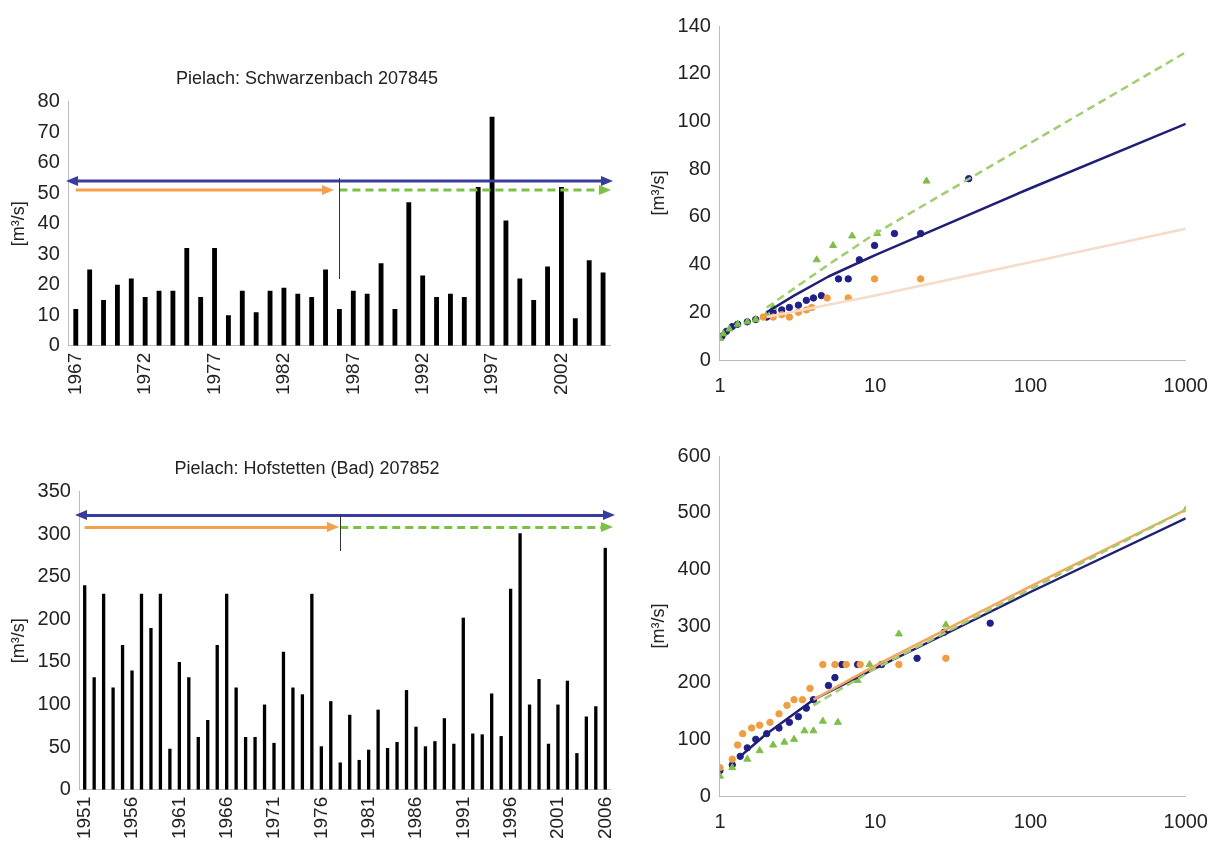 Image resolution: width=1216 pixels, height=846 pixels. Describe the element at coordinates (273, 818) in the screenshot. I see `x-tick-label: 1971` at that location.